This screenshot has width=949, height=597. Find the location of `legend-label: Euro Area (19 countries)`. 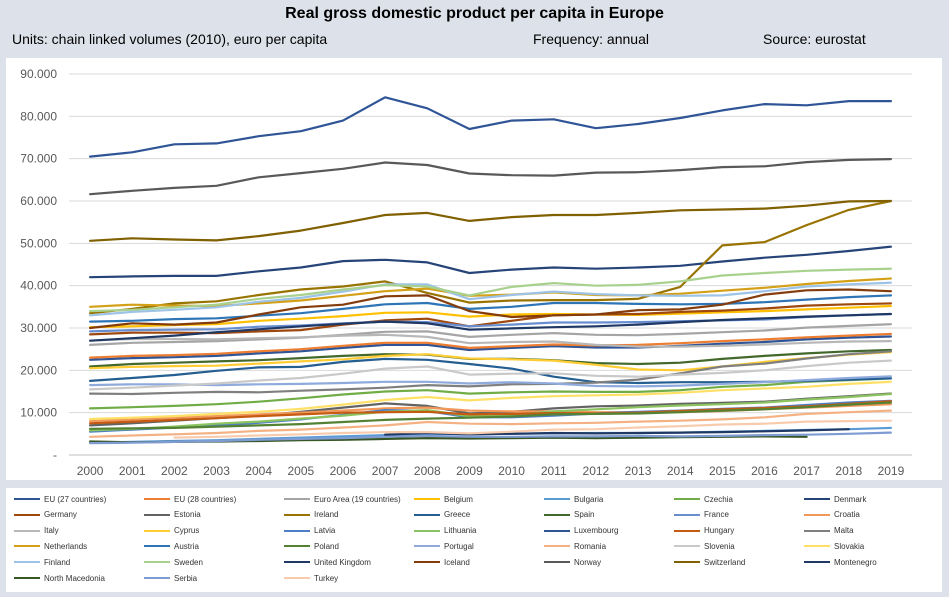

legend-label: Euro Area (19 countries) is located at coordinates (357, 499).